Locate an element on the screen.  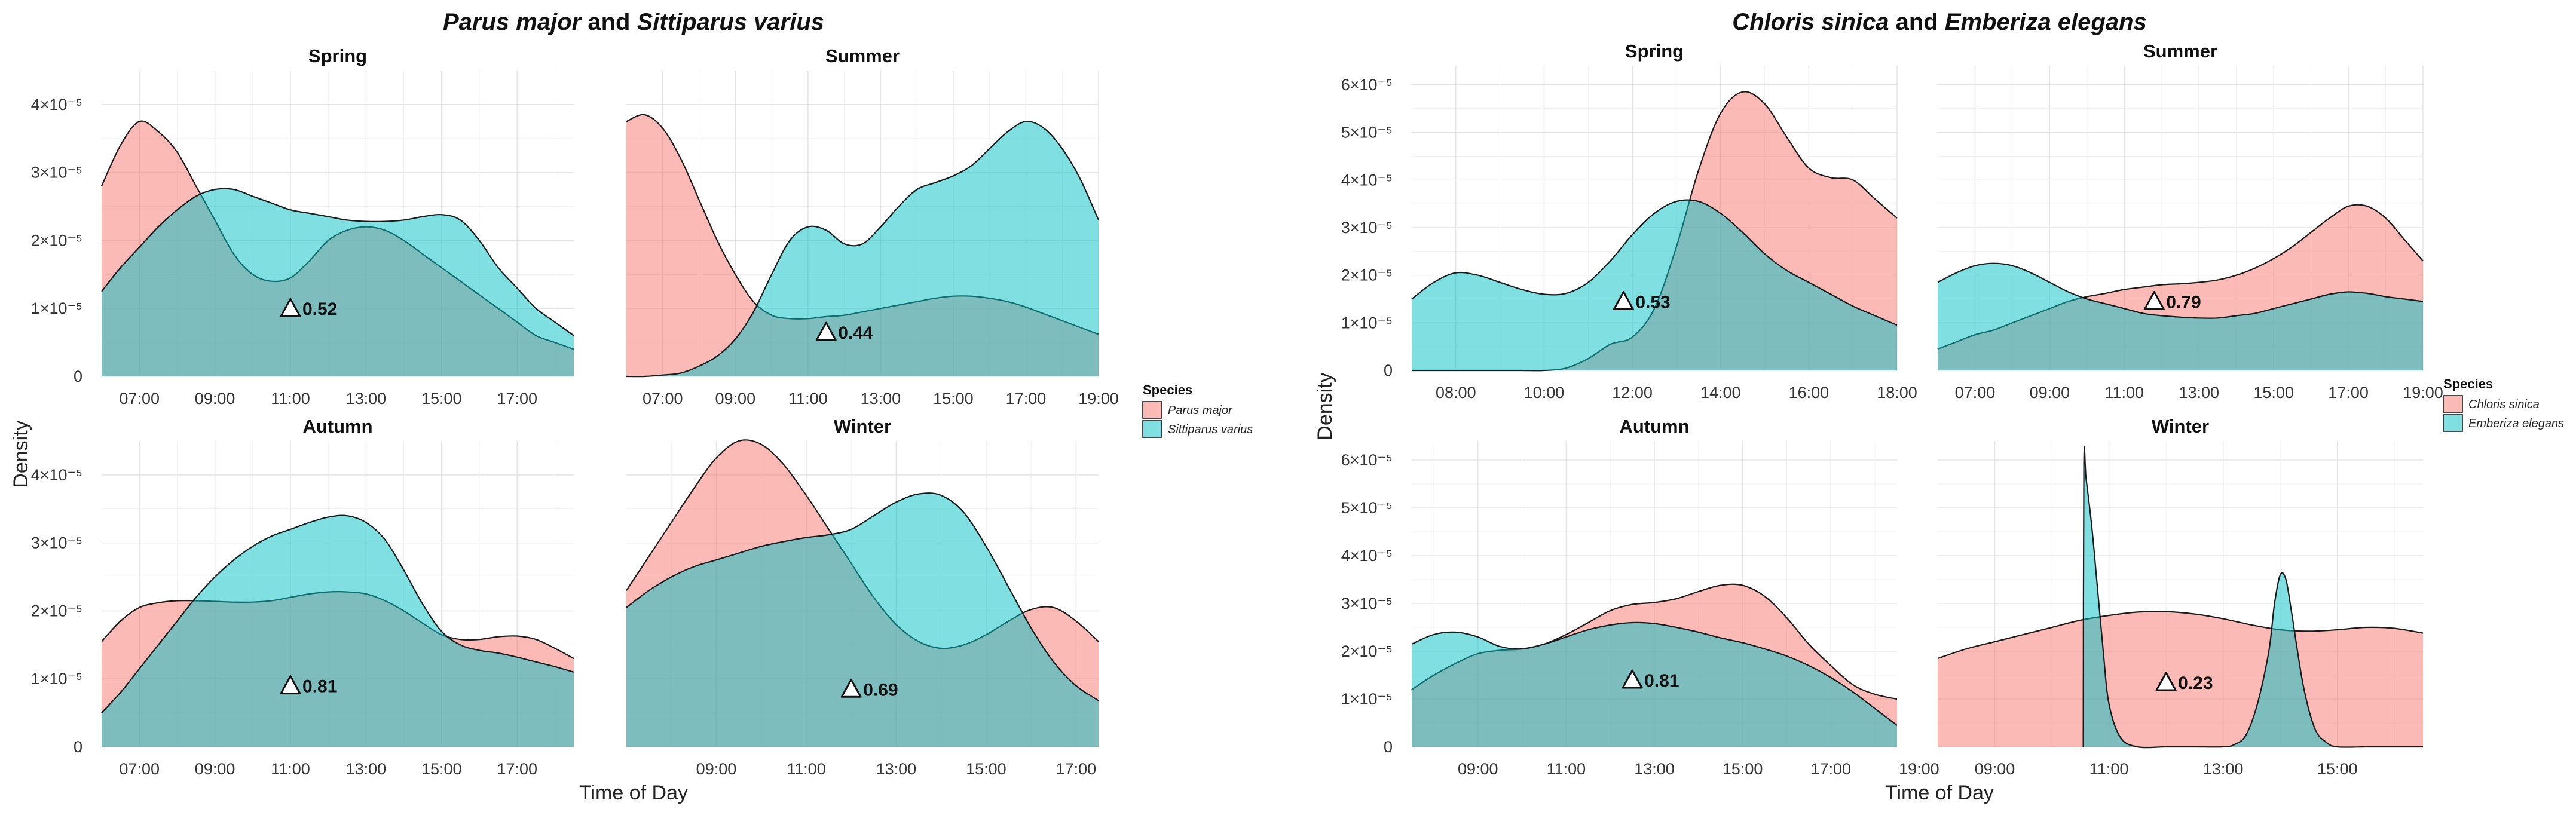
x-tick-label: 14:00 is located at coordinates (1720, 393).